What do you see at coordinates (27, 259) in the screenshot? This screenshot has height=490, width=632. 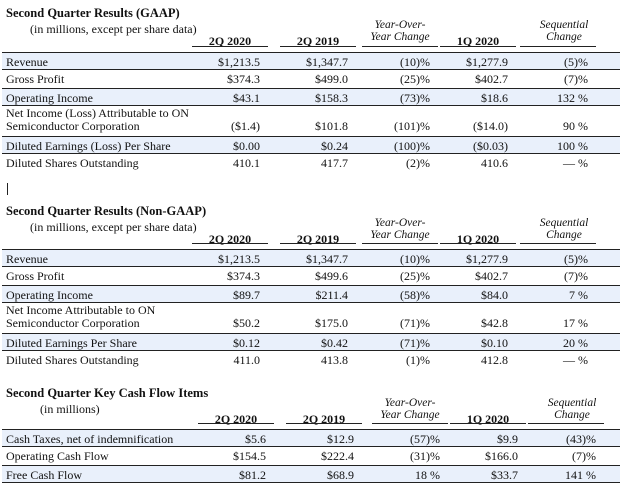 I see `row-label: Revenue` at bounding box center [27, 259].